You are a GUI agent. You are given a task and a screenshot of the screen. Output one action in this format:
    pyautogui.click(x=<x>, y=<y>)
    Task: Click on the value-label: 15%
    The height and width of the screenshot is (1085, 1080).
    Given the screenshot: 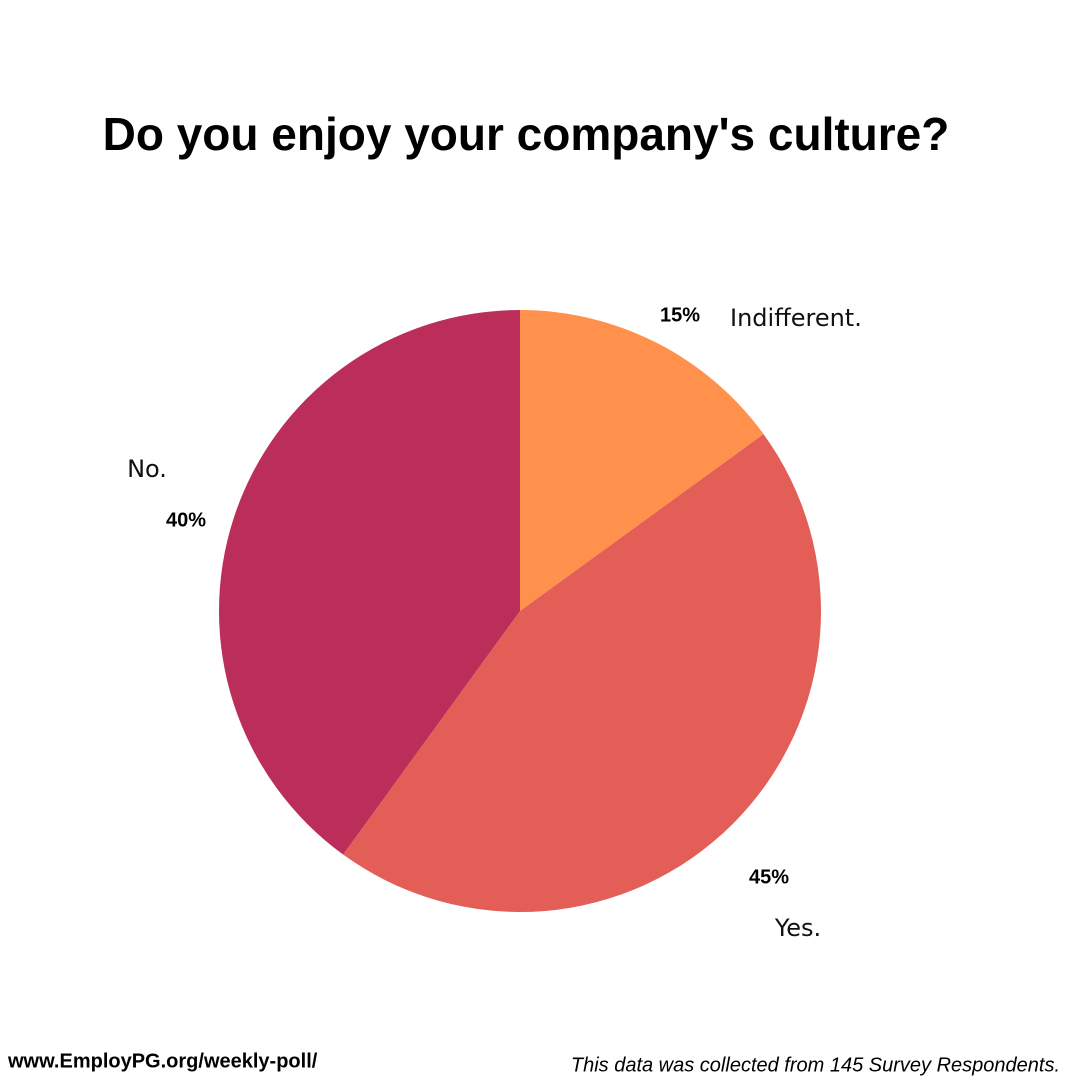 What is the action you would take?
    pyautogui.click(x=680, y=315)
    